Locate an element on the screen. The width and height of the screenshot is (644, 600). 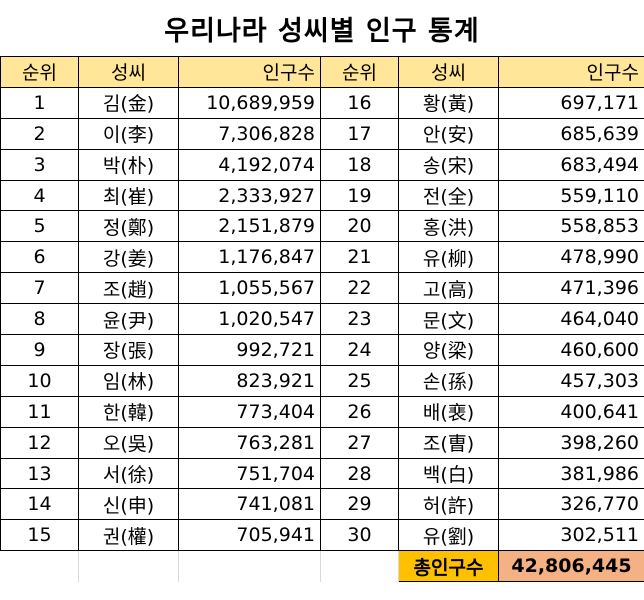
rank-cell: 8 is located at coordinates (39, 319).